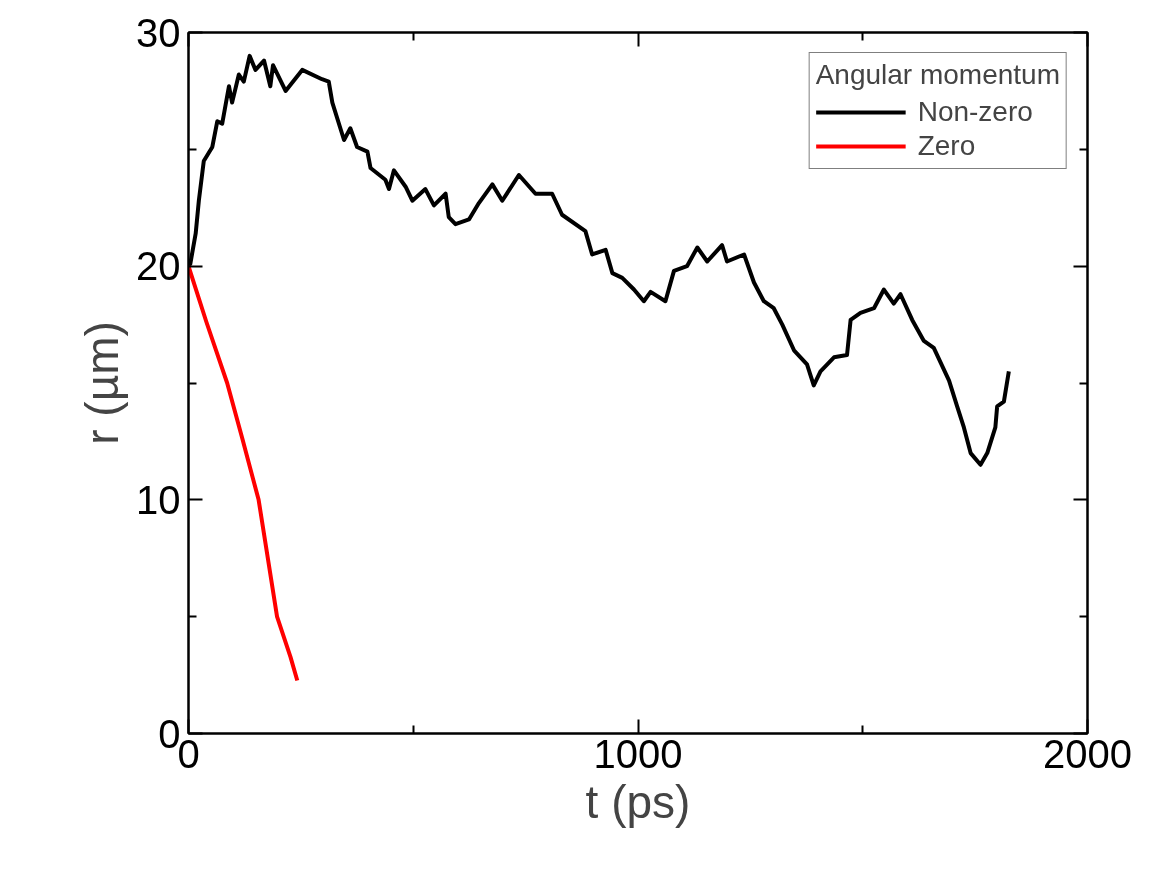 This screenshot has width=1159, height=876. What do you see at coordinates (1087, 753) in the screenshot?
I see `x-tick-label: 2000` at bounding box center [1087, 753].